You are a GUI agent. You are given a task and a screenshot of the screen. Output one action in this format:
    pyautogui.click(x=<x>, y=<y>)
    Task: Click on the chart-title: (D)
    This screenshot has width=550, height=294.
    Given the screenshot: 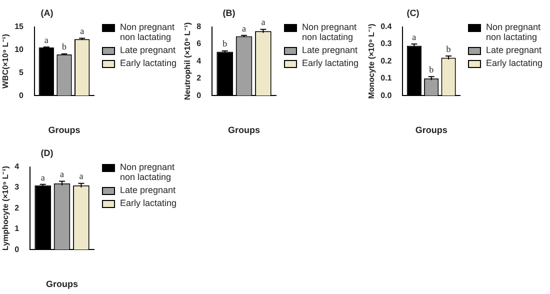 What is the action you would take?
    pyautogui.click(x=47, y=153)
    